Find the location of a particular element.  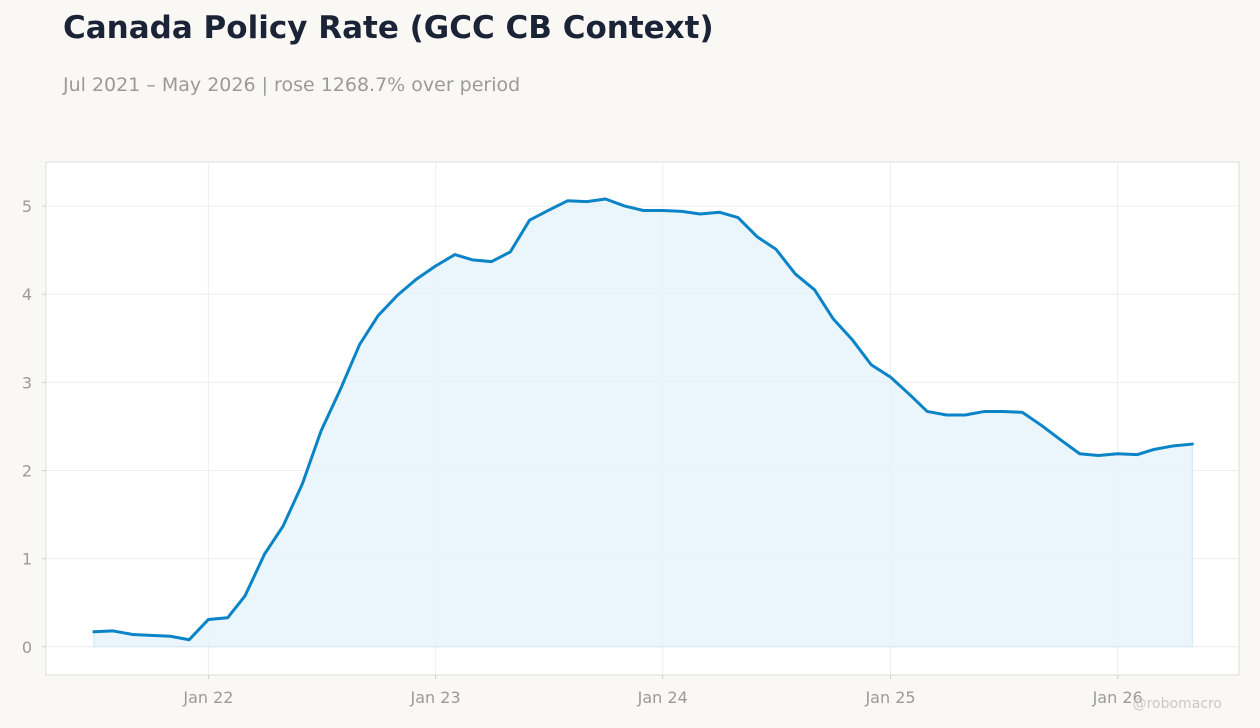

x-tick-label: Jan 25 is located at coordinates (889, 697).